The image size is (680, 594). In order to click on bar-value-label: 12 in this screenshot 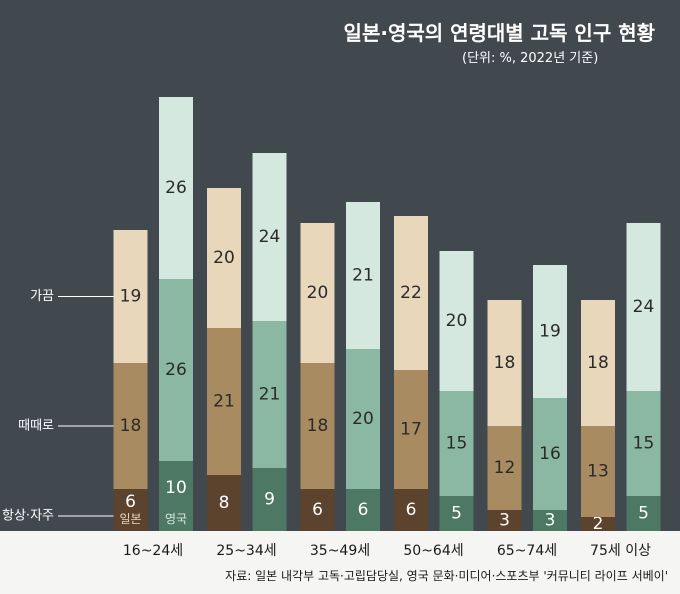, I will do `click(505, 468)`.